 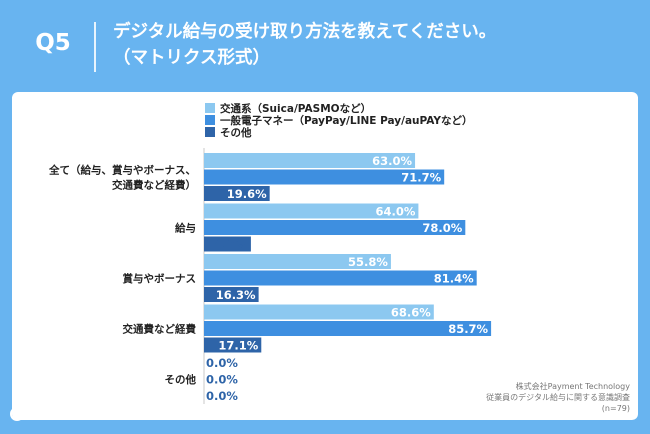 I want to click on category-label-3: 賞与やボーナス, so click(x=160, y=278).